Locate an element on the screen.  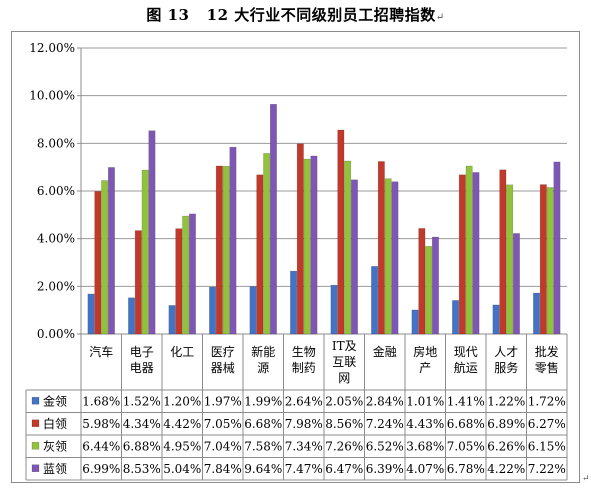
data-cell-label: 8.53% is located at coordinates (142, 469).